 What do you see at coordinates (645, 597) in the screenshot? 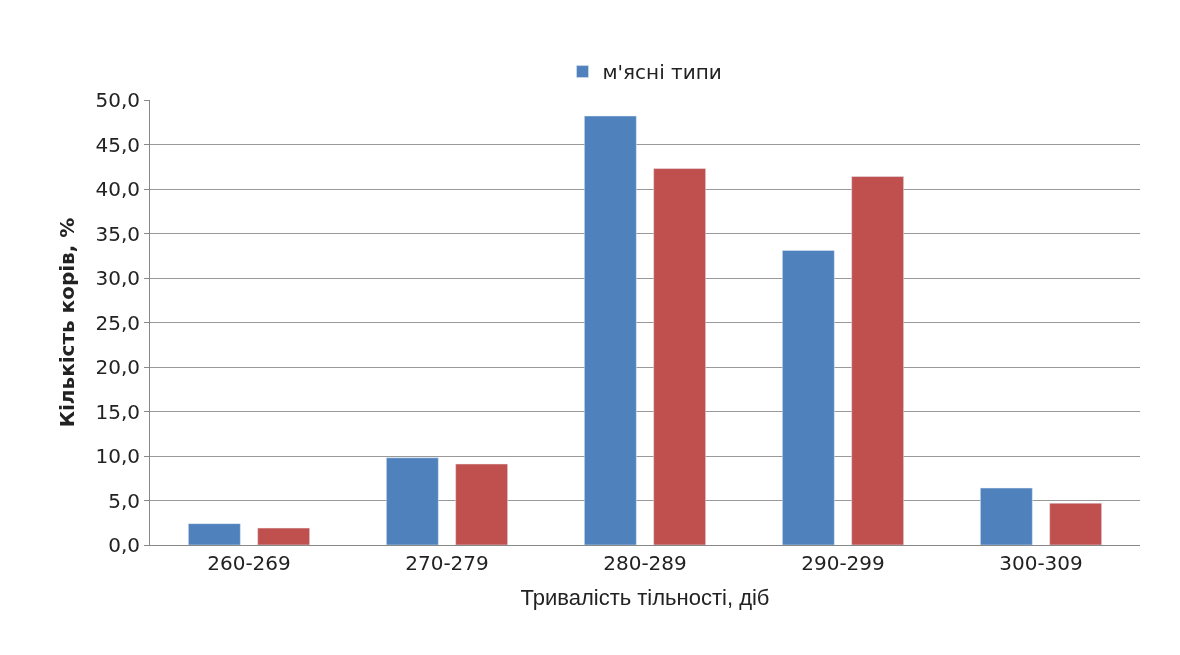
I see `x-axis-title: Тривалість тільності, діб` at bounding box center [645, 597].